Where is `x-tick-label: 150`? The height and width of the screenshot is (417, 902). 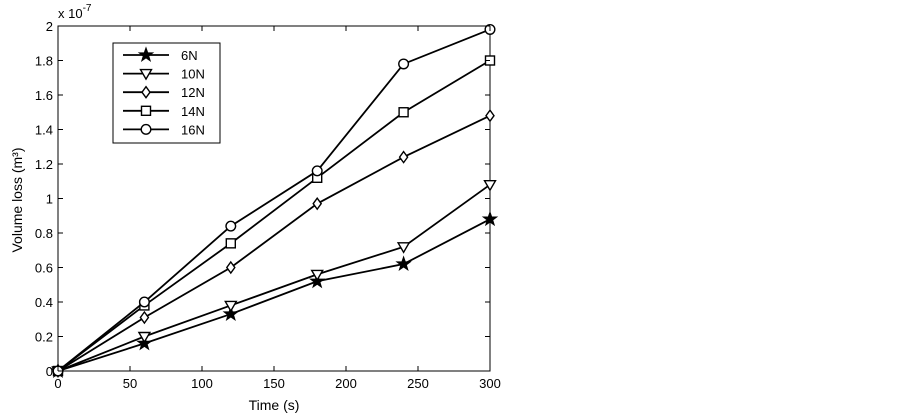 x-tick-label: 150 is located at coordinates (274, 383).